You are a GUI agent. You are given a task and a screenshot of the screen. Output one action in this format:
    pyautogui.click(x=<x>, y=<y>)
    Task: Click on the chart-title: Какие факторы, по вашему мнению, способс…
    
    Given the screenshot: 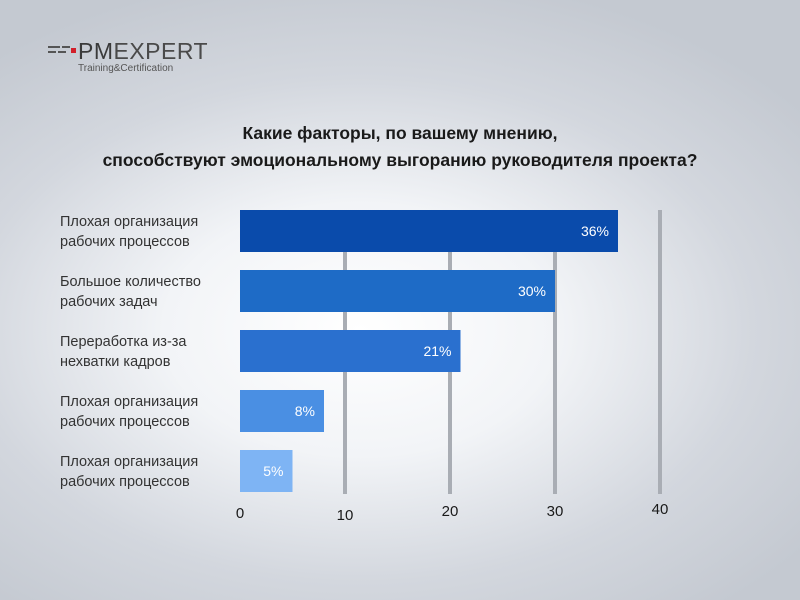 What is the action you would take?
    pyautogui.click(x=400, y=147)
    